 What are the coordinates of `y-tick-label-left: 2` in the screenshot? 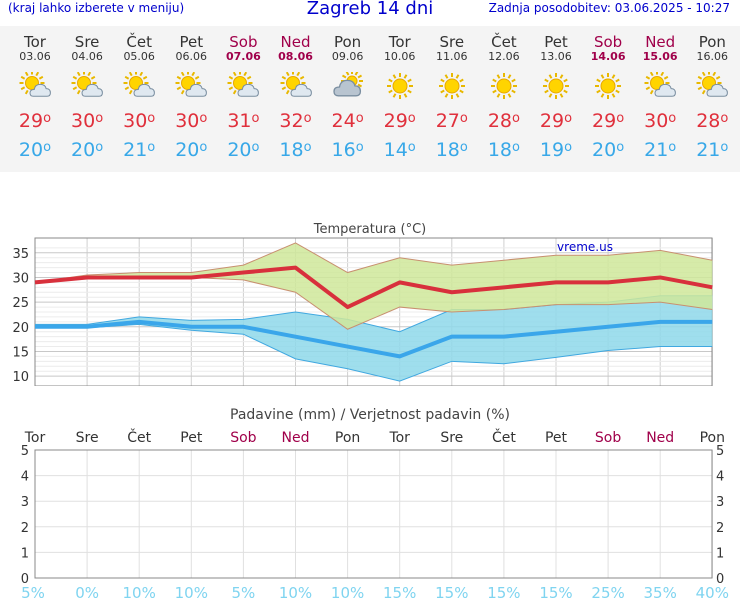 It's located at (25, 528).